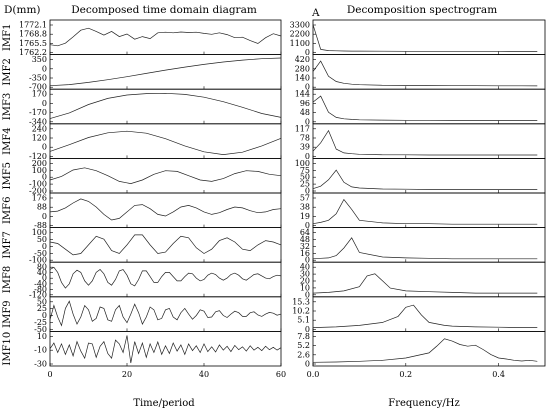 The image size is (550, 412). What do you see at coordinates (303, 320) in the screenshot?
I see `spectrum-y-tick-label: 5.1` at bounding box center [303, 320].